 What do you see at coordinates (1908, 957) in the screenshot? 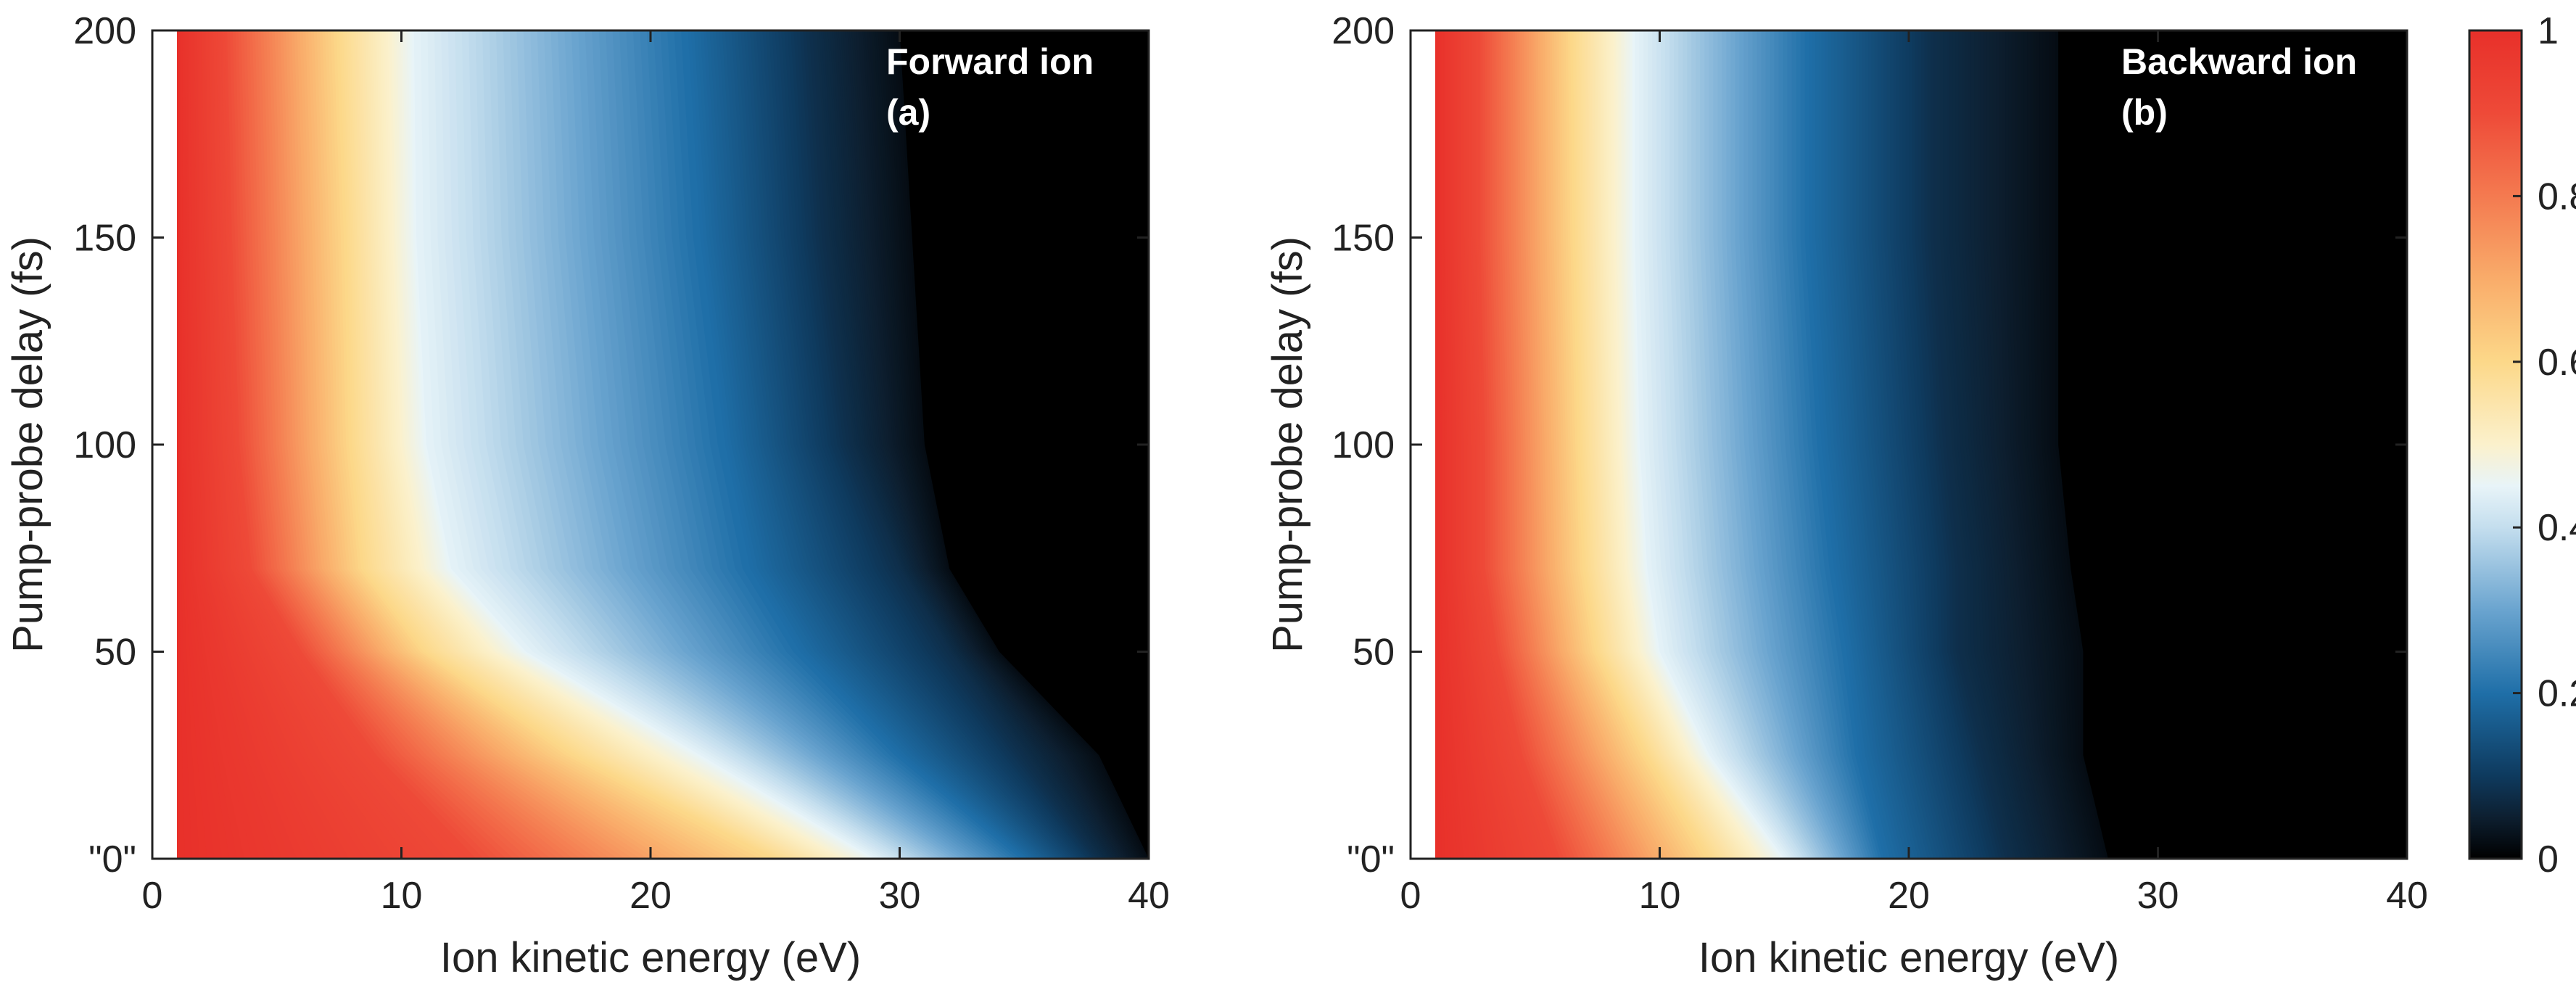
I see `x-axis-title-backward: Ion kinetic energy (eV)` at bounding box center [1908, 957].